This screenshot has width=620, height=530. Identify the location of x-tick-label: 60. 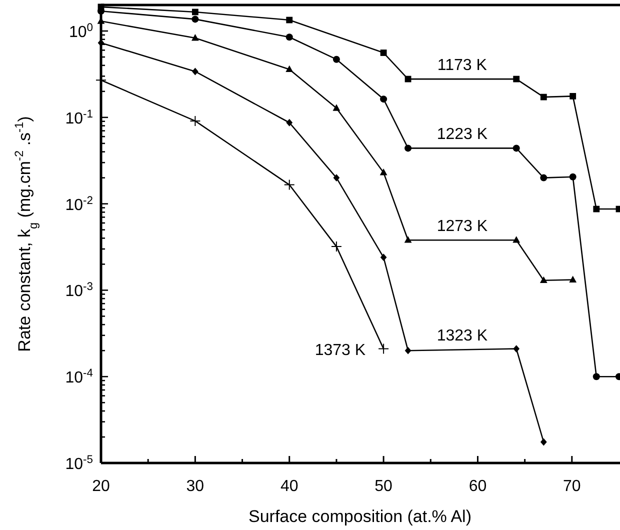
(477, 486).